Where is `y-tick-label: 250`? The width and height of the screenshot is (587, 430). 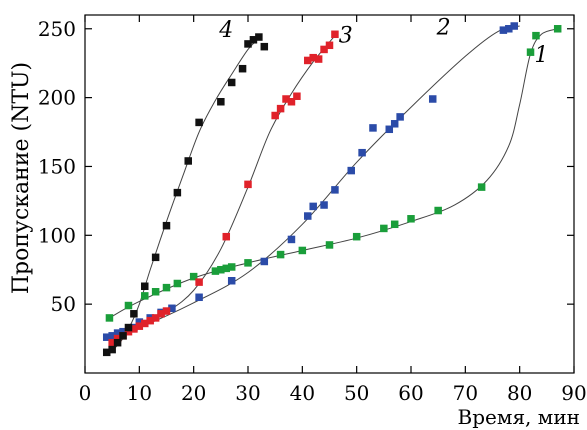
y-tick-label: 250 is located at coordinates (57, 29).